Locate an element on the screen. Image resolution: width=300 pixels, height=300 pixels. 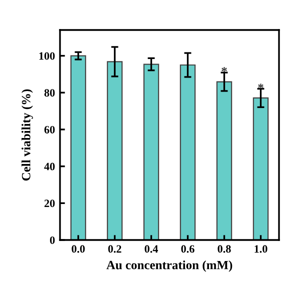
y-tick-label: 40 is located at coordinates (49, 166).